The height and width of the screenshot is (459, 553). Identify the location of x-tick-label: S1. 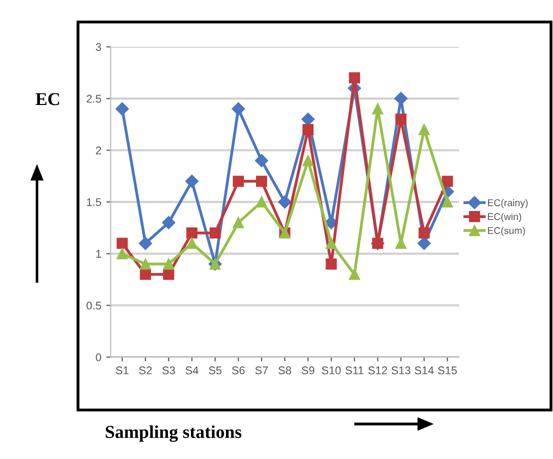
(122, 370).